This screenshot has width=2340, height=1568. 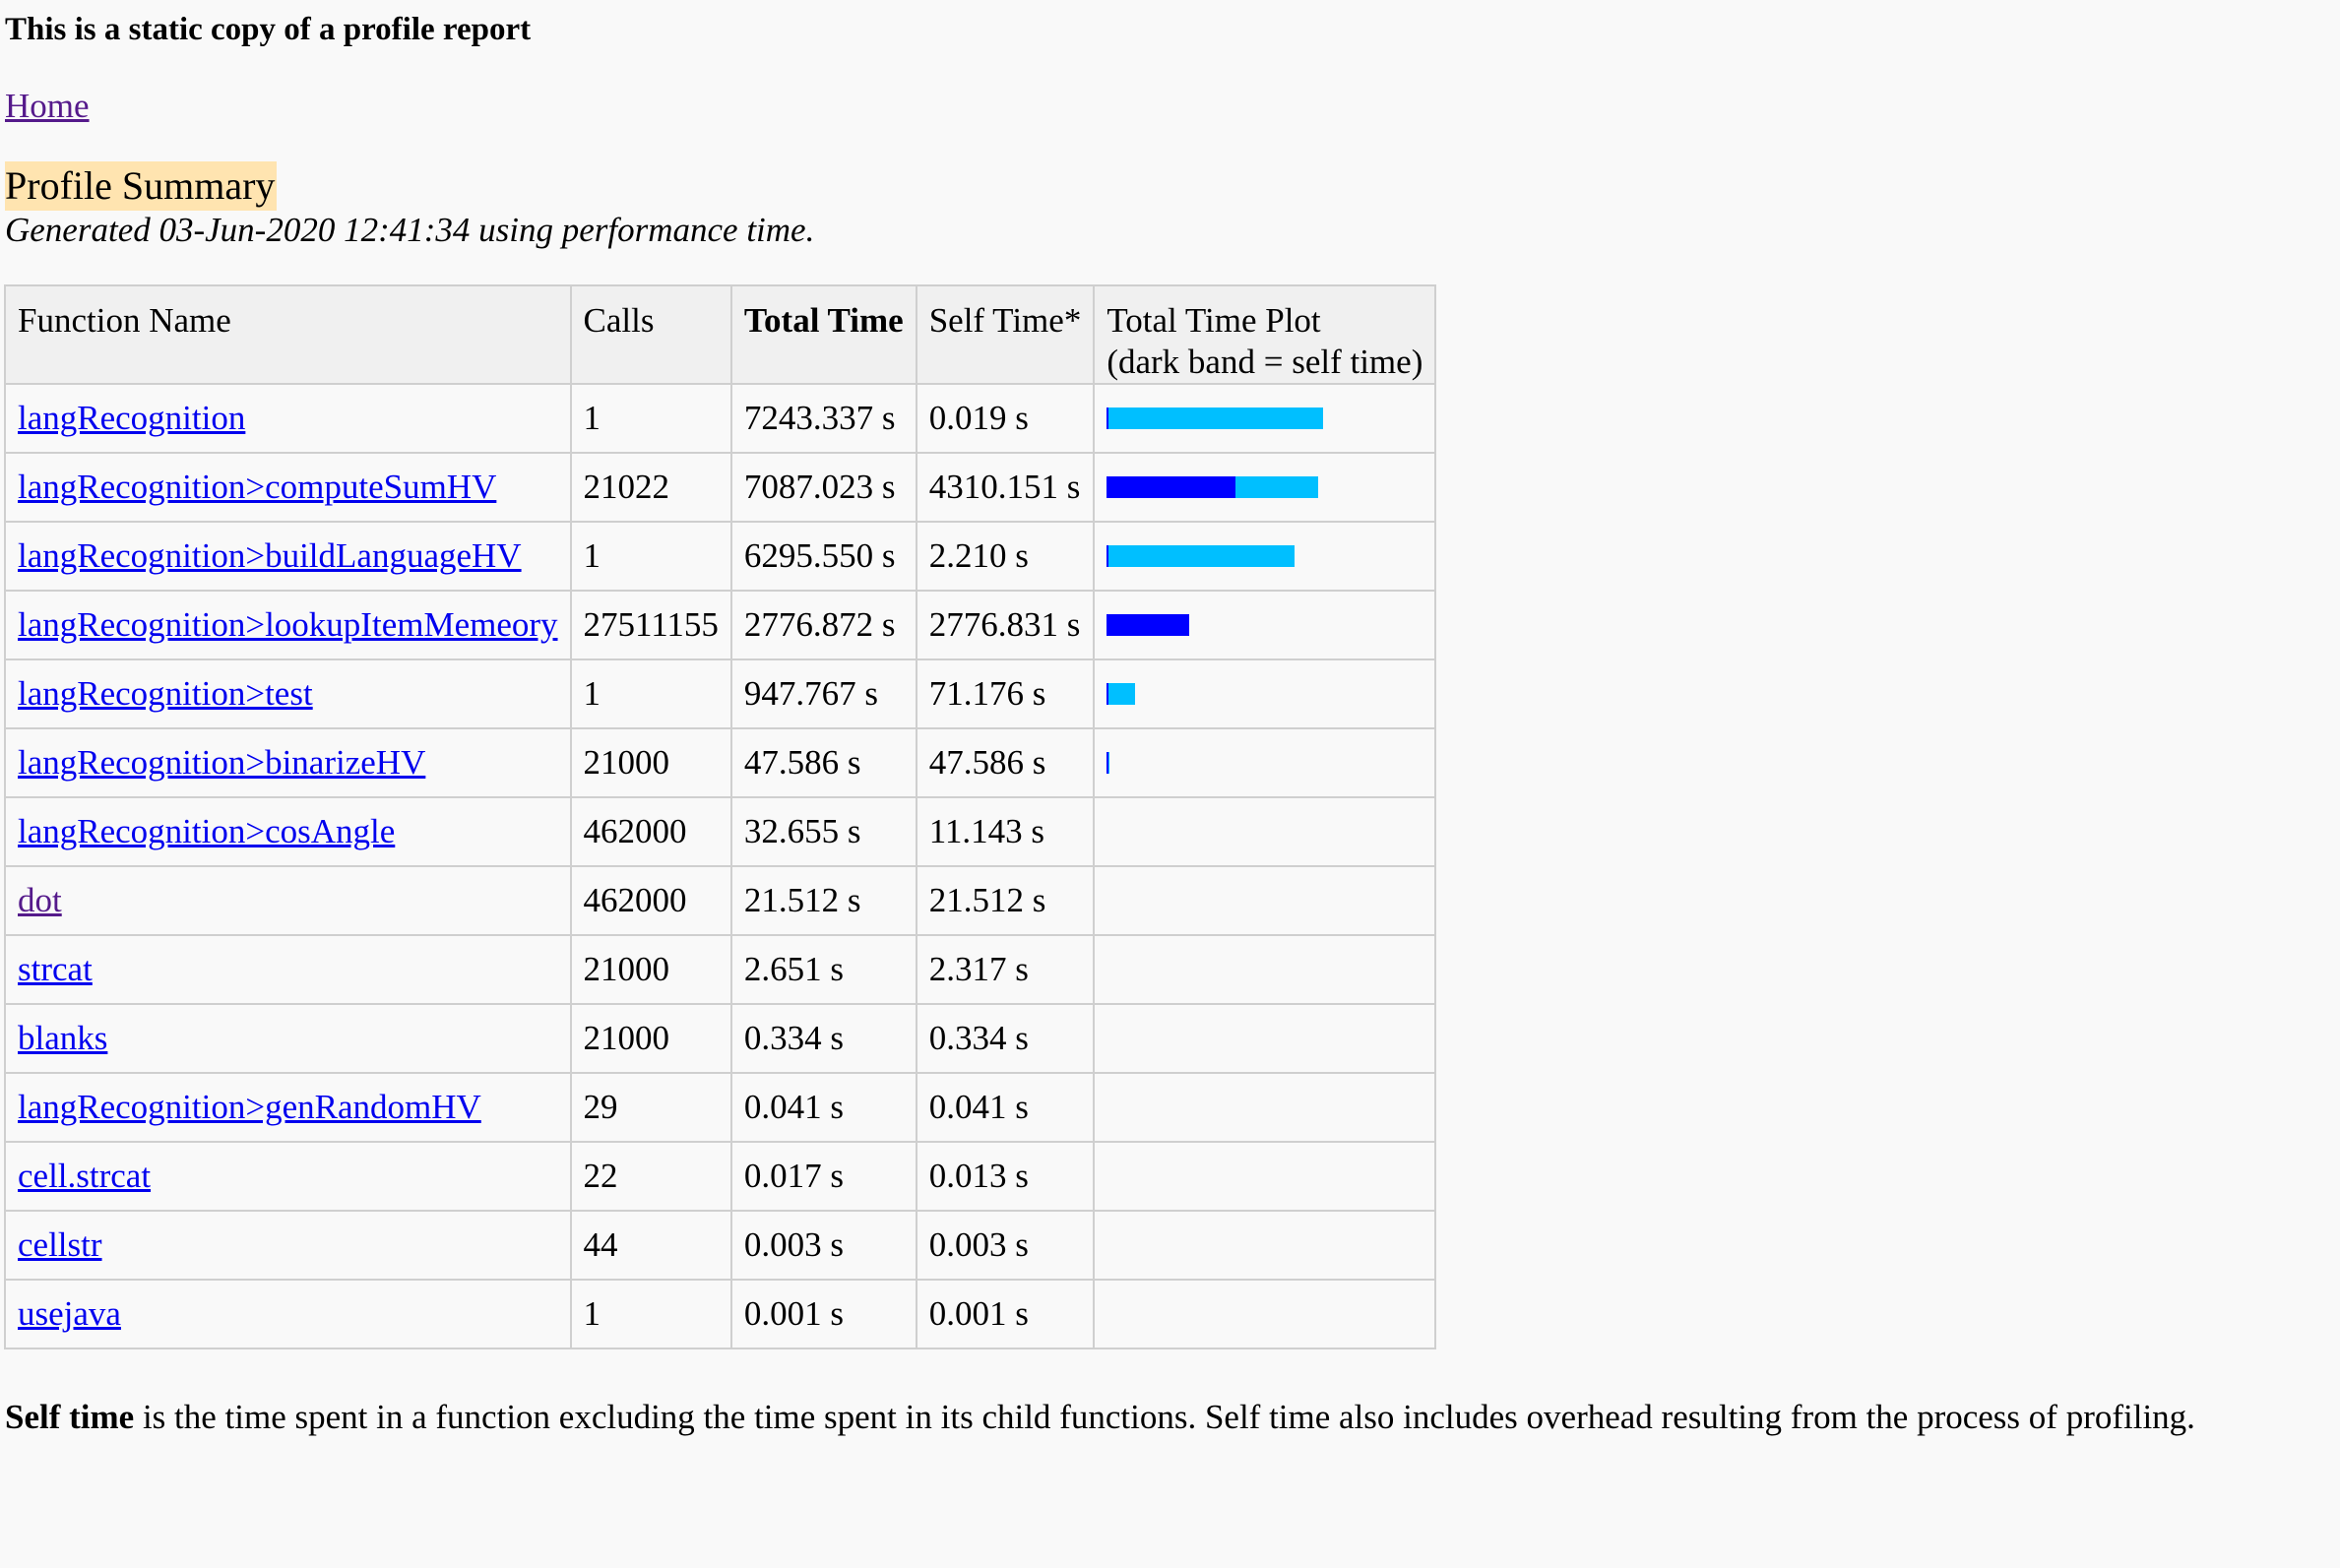 I want to click on home-link: Home, so click(x=47, y=106).